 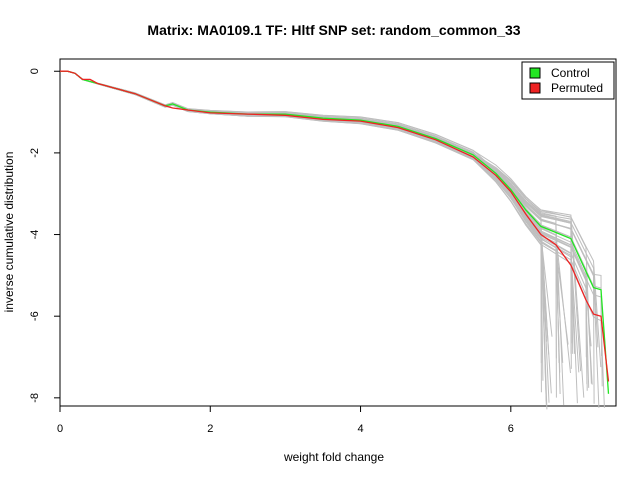 What do you see at coordinates (35, 316) in the screenshot?
I see `y-tick-label: -6` at bounding box center [35, 316].